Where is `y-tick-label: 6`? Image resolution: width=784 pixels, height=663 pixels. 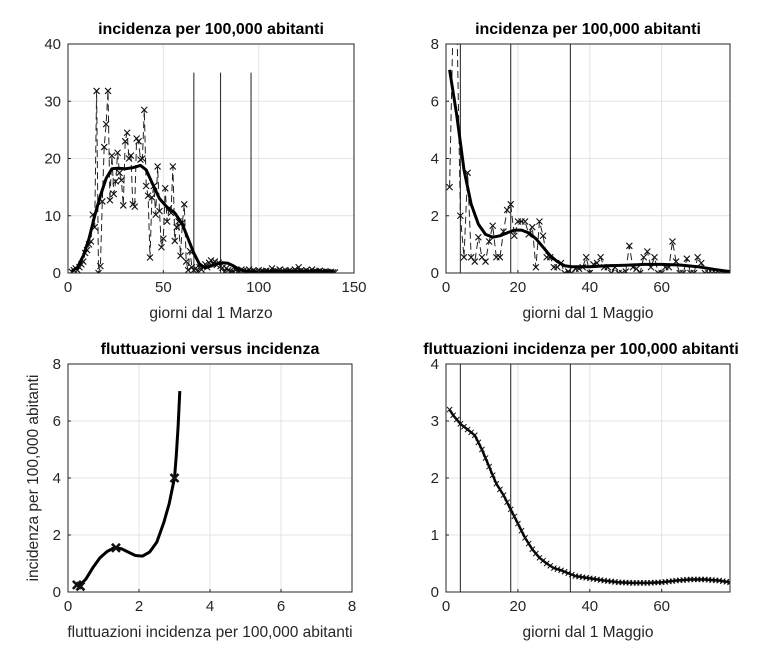
y-tick-label: 6 is located at coordinates (57, 421).